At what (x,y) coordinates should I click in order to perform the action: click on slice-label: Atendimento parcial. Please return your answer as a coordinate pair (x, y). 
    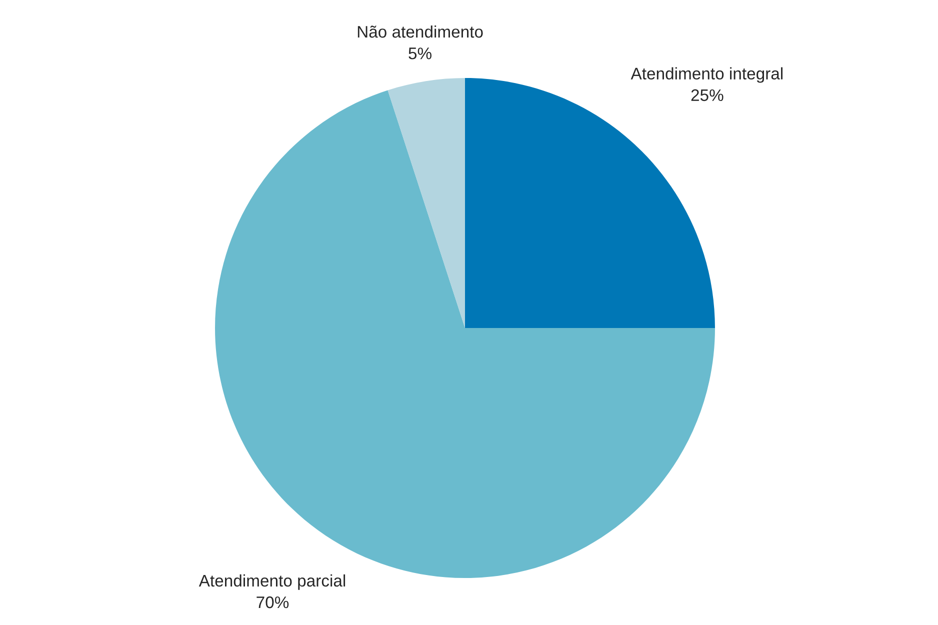
    Looking at the image, I should click on (272, 582).